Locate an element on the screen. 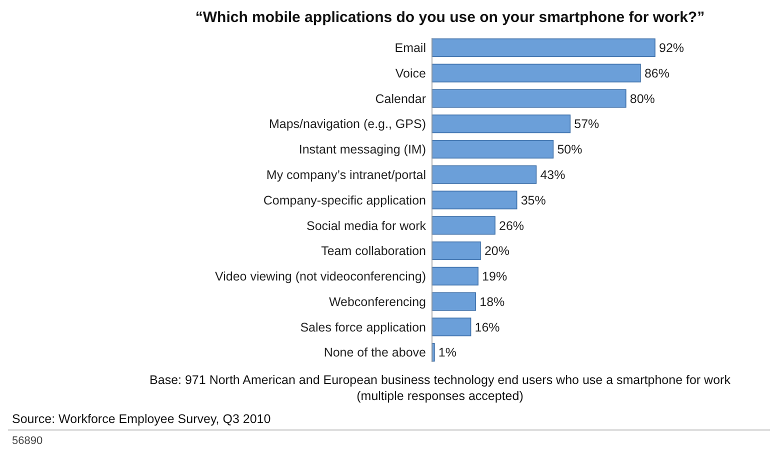  data-label: 20% is located at coordinates (497, 251).